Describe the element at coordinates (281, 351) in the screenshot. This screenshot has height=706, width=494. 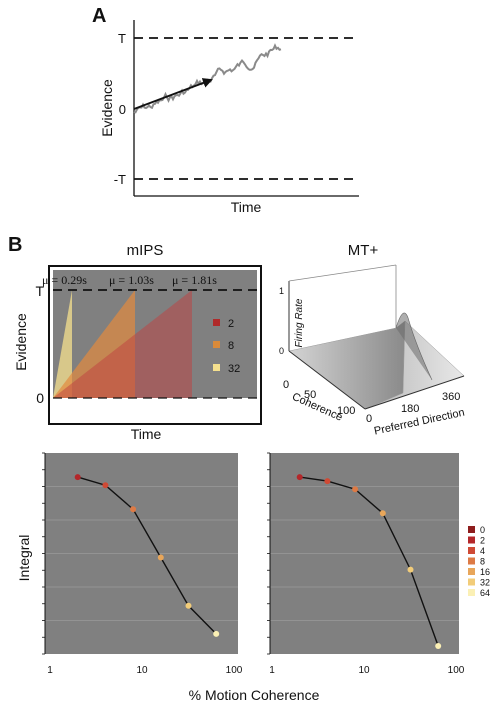
I see `mt-z-tick-0: 0` at that location.